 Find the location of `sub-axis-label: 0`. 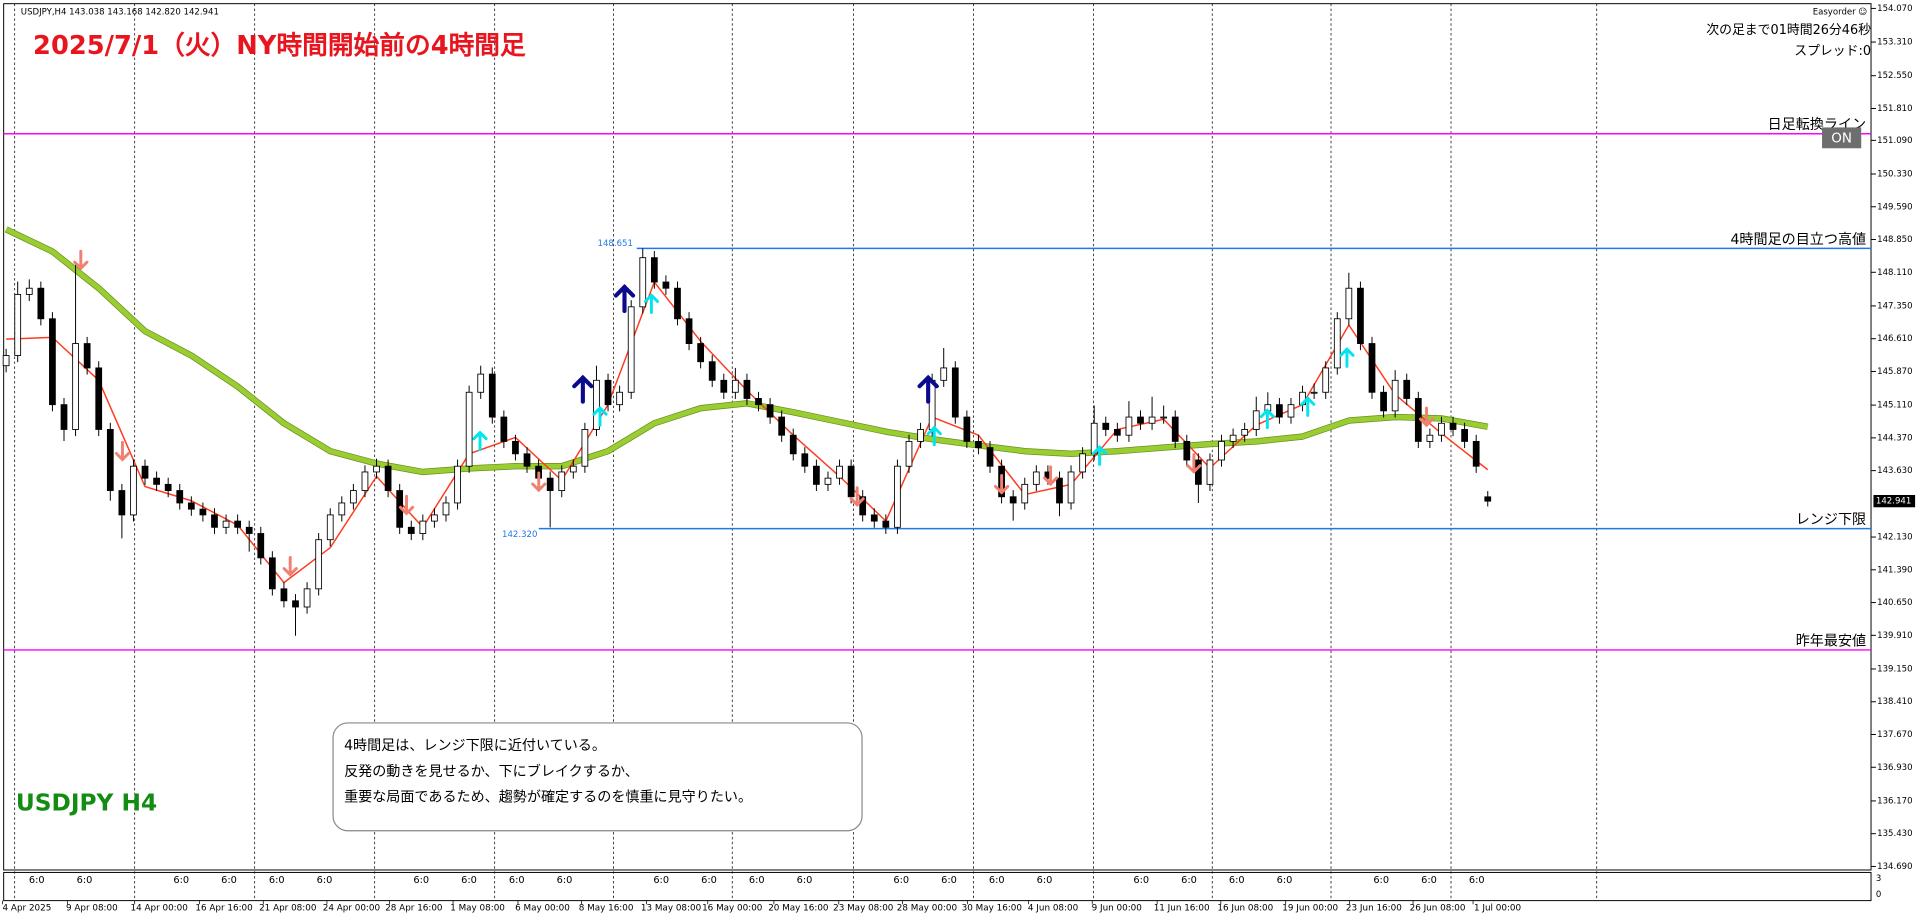

sub-axis-label: 0 is located at coordinates (1878, 895).